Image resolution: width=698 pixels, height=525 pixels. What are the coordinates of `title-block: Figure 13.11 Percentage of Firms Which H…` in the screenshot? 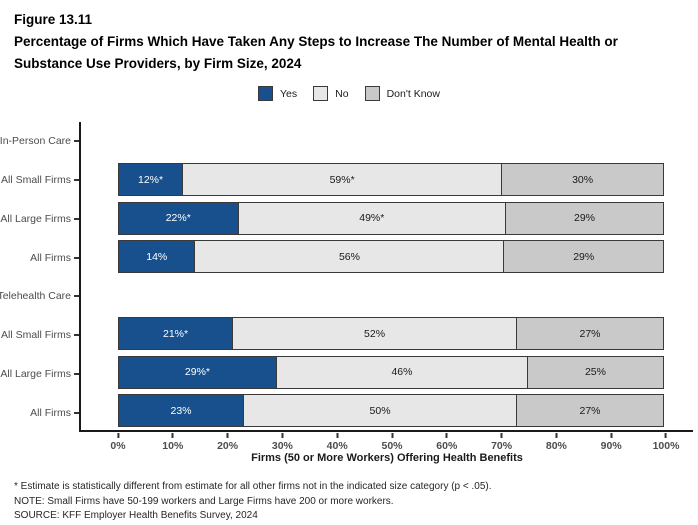 It's located at (351, 42).